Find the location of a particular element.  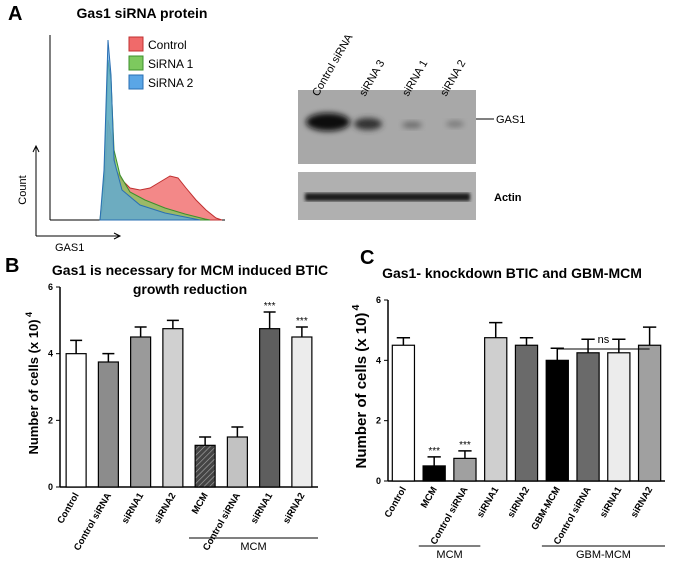

axis-label: GAS1 is located at coordinates (69, 248).